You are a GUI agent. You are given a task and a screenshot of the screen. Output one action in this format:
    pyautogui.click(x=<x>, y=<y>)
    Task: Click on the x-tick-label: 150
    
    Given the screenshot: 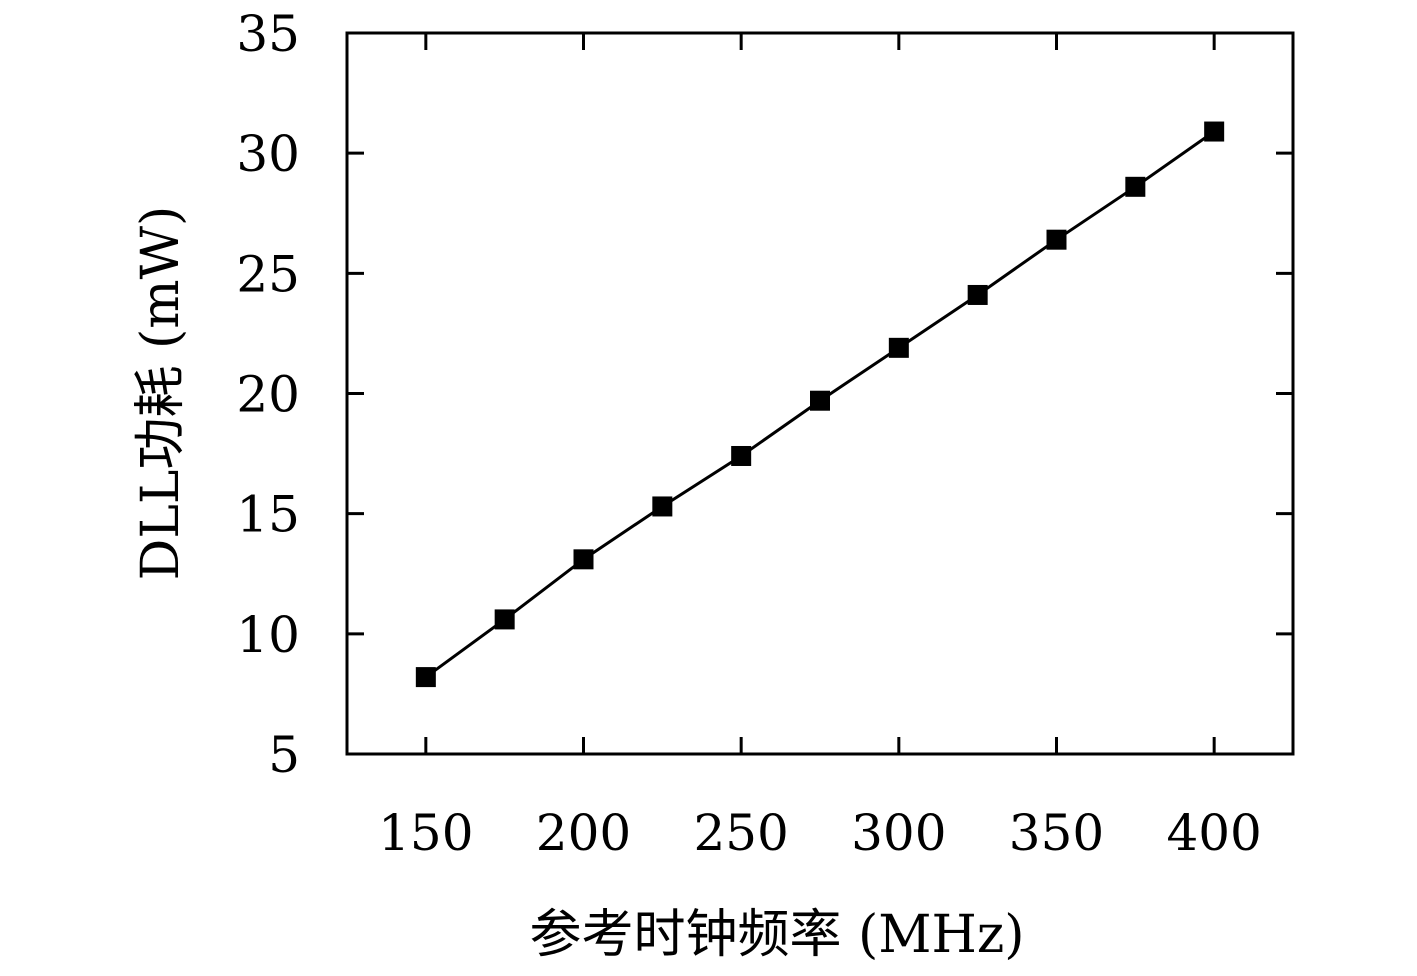 What is the action you would take?
    pyautogui.click(x=425, y=833)
    